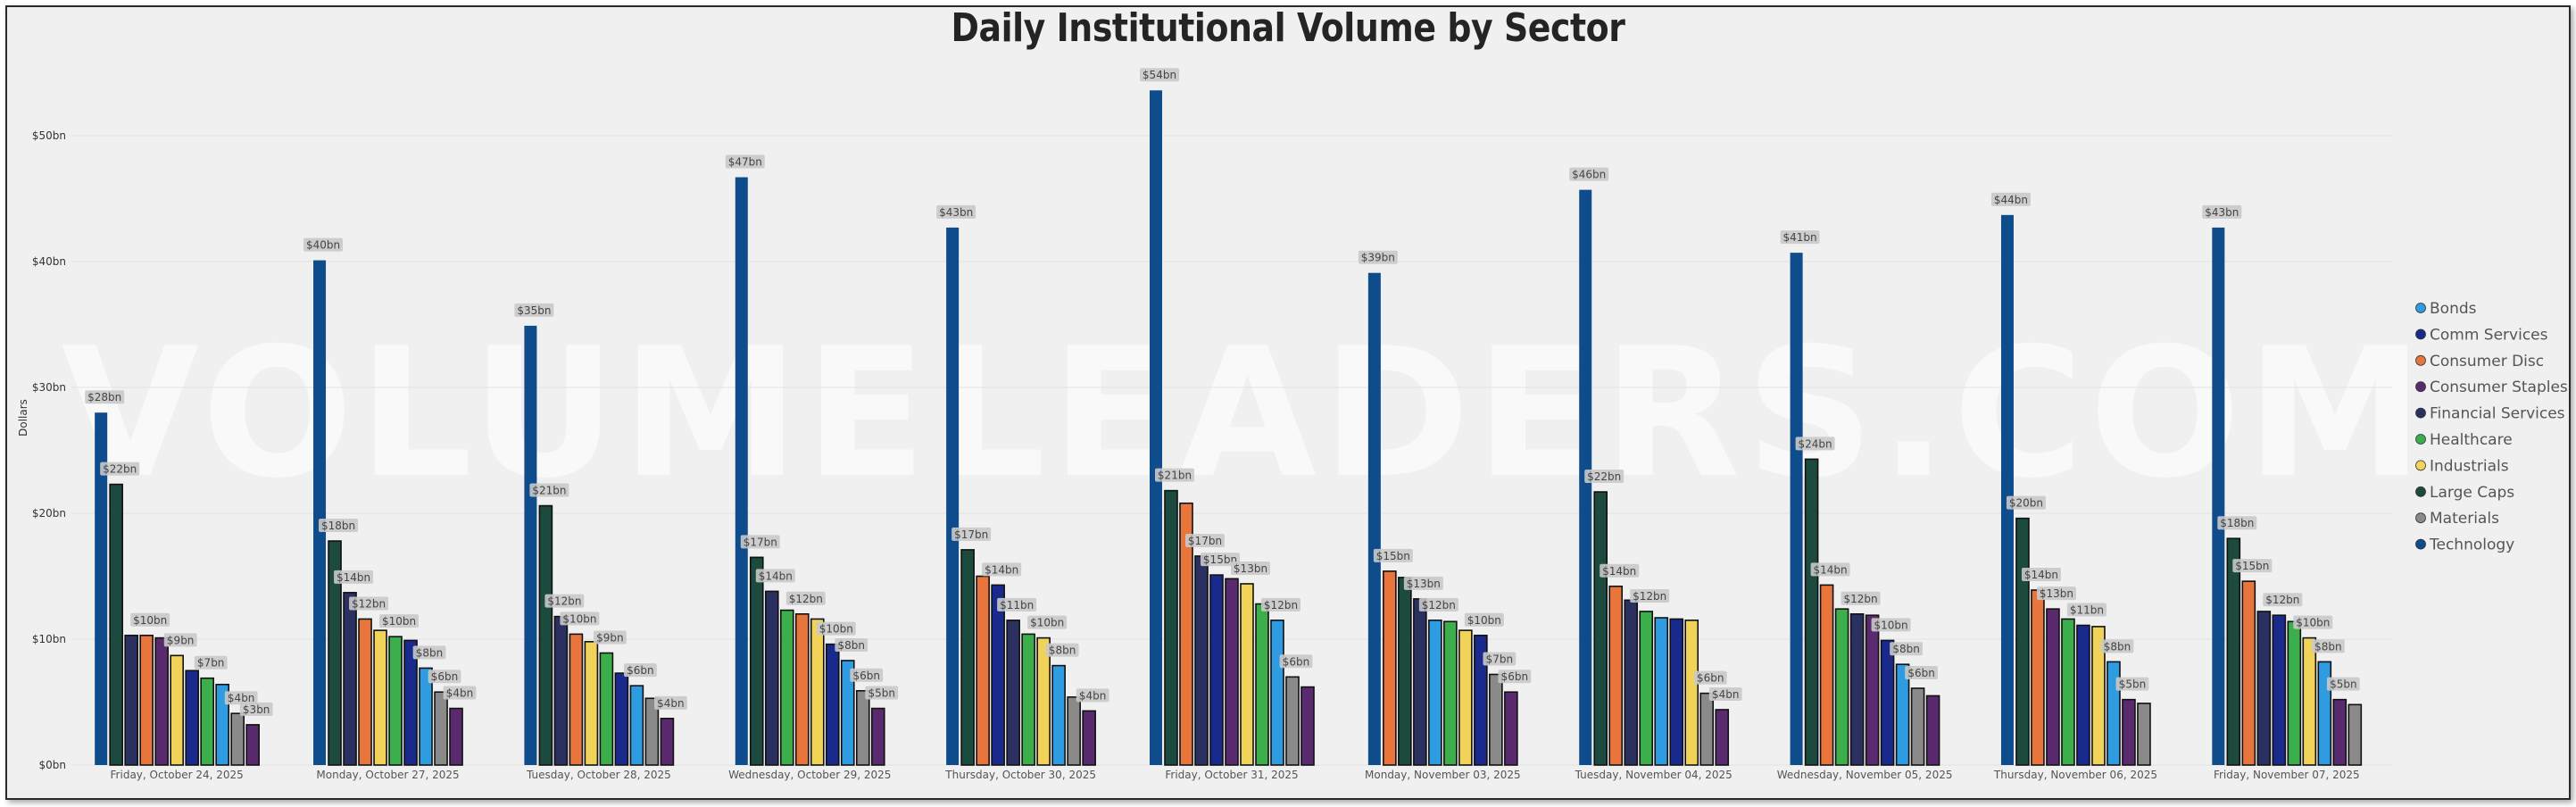 Image resolution: width=2576 pixels, height=807 pixels. I want to click on data-label: $17bn, so click(761, 542).